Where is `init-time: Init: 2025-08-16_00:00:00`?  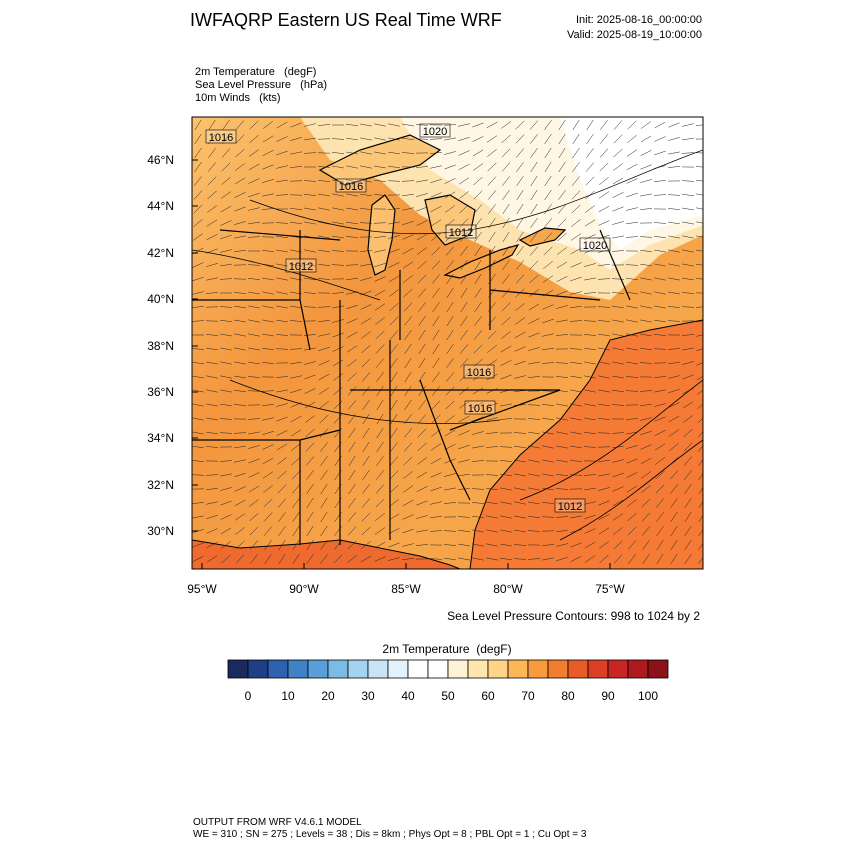
init-time: Init: 2025-08-16_00:00:00 is located at coordinates (639, 20).